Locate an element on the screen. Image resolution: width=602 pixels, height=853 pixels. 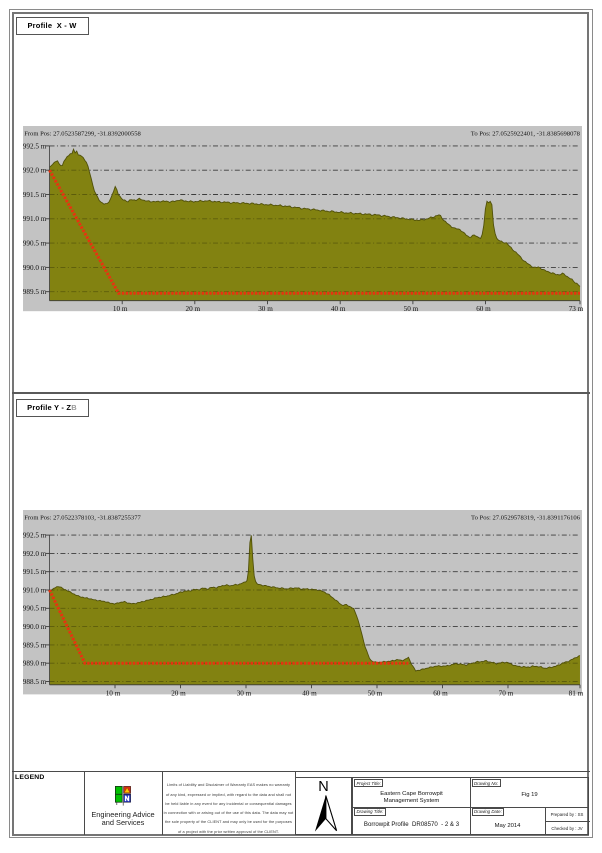
svg-text: 73 m is located at coordinates (576, 309).